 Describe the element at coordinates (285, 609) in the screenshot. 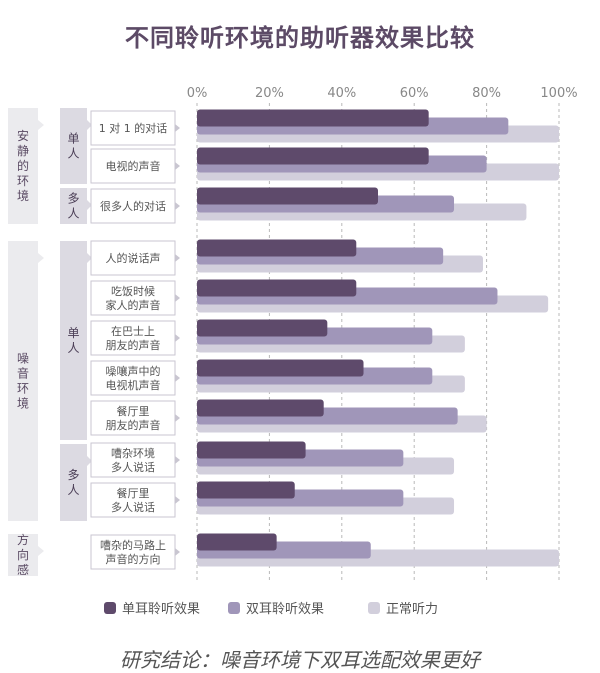

I see `legend-label: 双耳聆听效果` at that location.